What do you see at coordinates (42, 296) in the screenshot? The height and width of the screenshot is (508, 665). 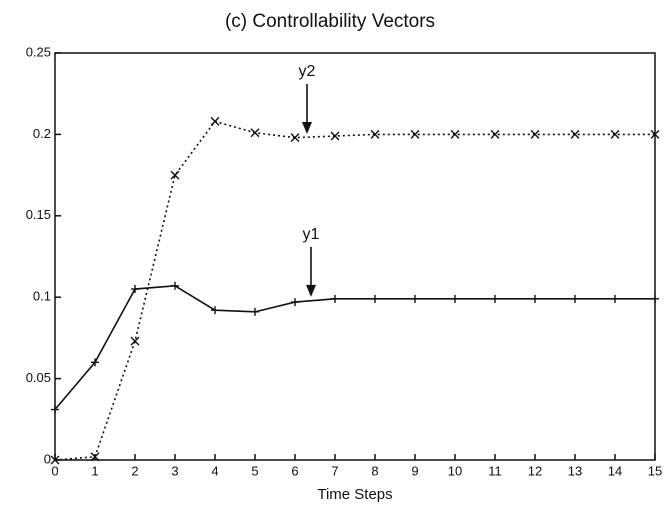 I see `y-tick-label: 0.1` at bounding box center [42, 296].